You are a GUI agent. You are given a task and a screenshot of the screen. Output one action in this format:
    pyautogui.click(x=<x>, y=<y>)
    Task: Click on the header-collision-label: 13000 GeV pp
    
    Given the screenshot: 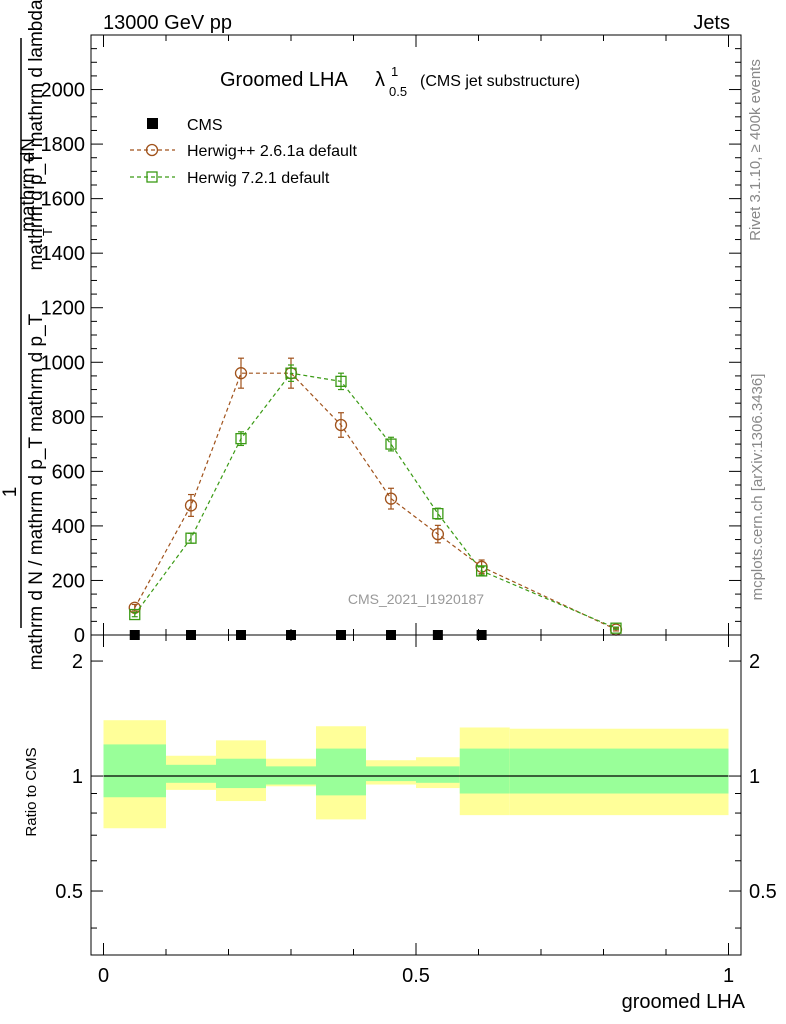 What is the action you would take?
    pyautogui.click(x=167, y=23)
    